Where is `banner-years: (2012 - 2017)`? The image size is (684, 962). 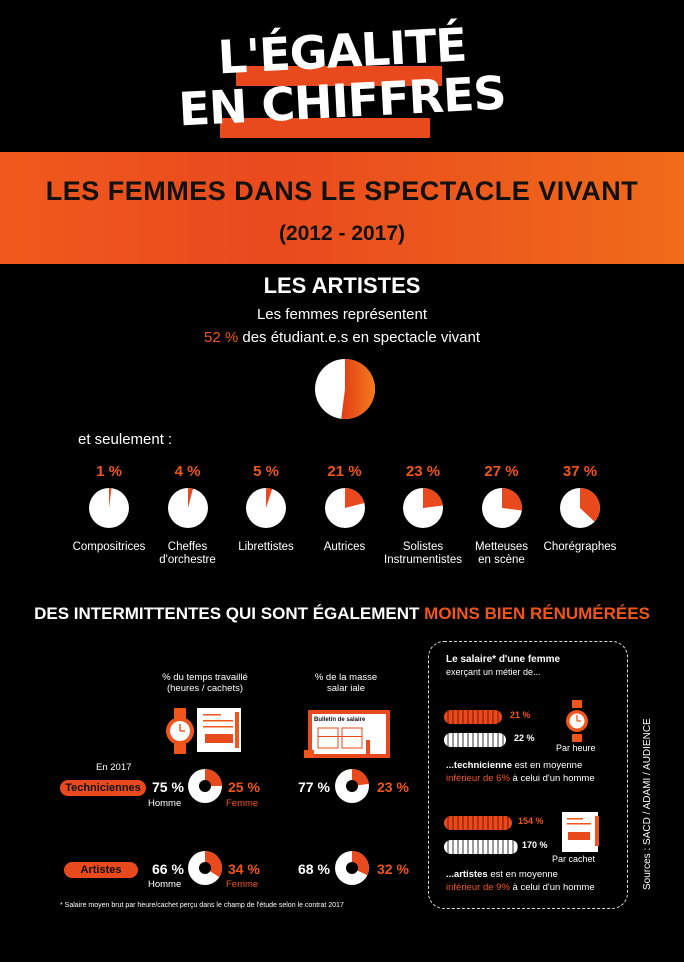 banner-years: (2012 - 2017) is located at coordinates (342, 233).